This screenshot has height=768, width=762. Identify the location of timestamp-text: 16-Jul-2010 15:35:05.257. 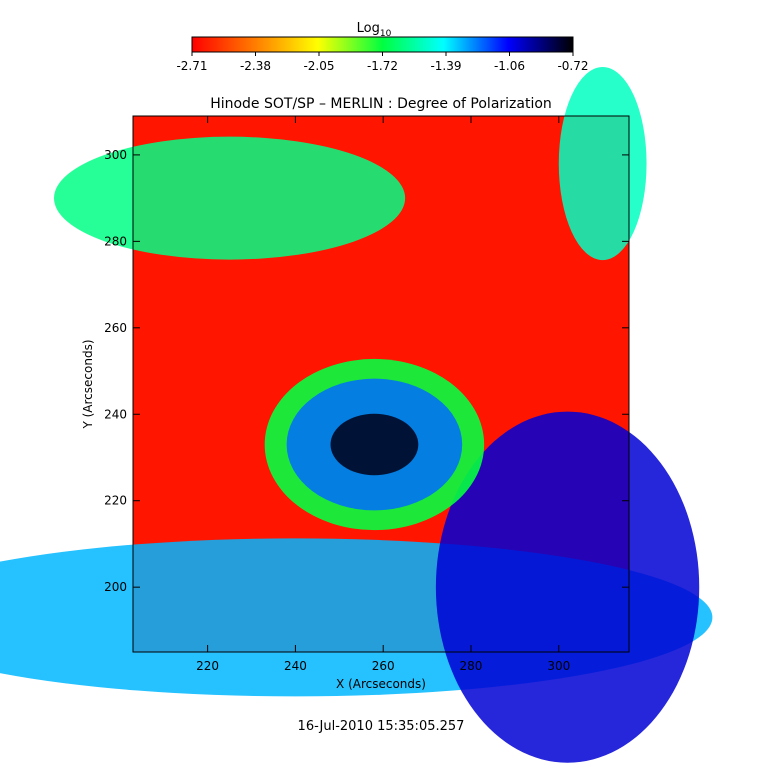
(381, 726).